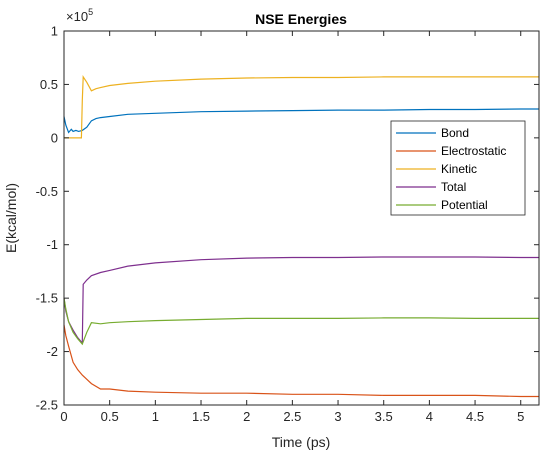 Image resolution: width=550 pixels, height=457 pixels. Describe the element at coordinates (473, 151) in the screenshot. I see `legend-label-electrostatic: Electrostatic` at that location.